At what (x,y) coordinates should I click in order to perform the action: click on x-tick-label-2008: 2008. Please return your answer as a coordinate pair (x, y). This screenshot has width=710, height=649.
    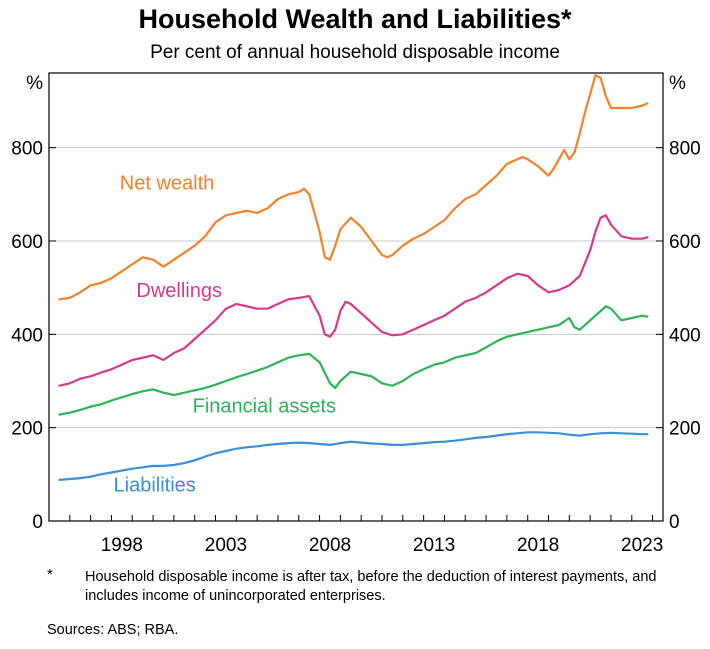
    Looking at the image, I should click on (330, 545).